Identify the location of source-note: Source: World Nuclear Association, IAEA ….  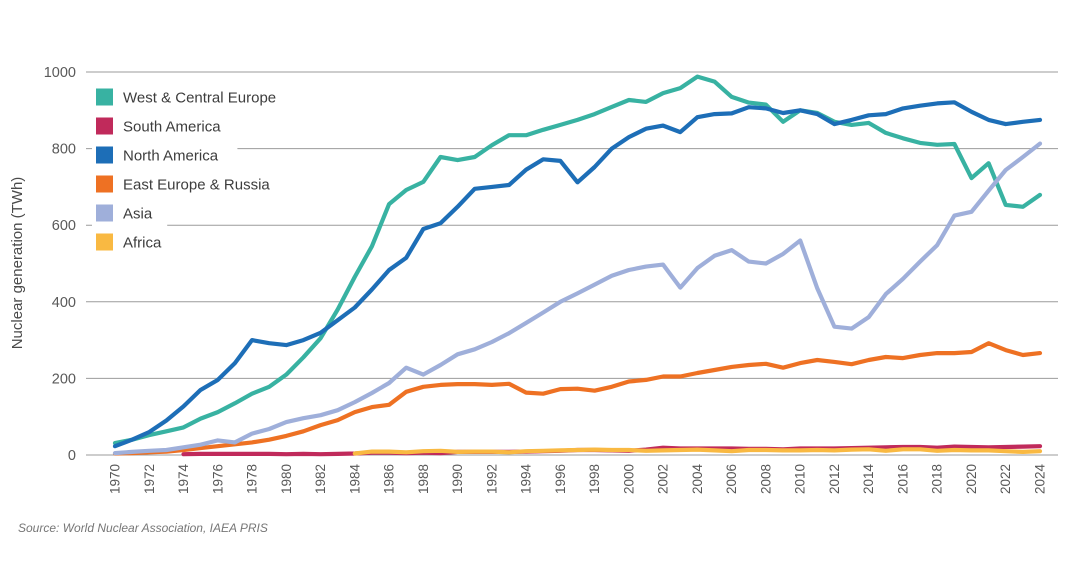
(143, 528).